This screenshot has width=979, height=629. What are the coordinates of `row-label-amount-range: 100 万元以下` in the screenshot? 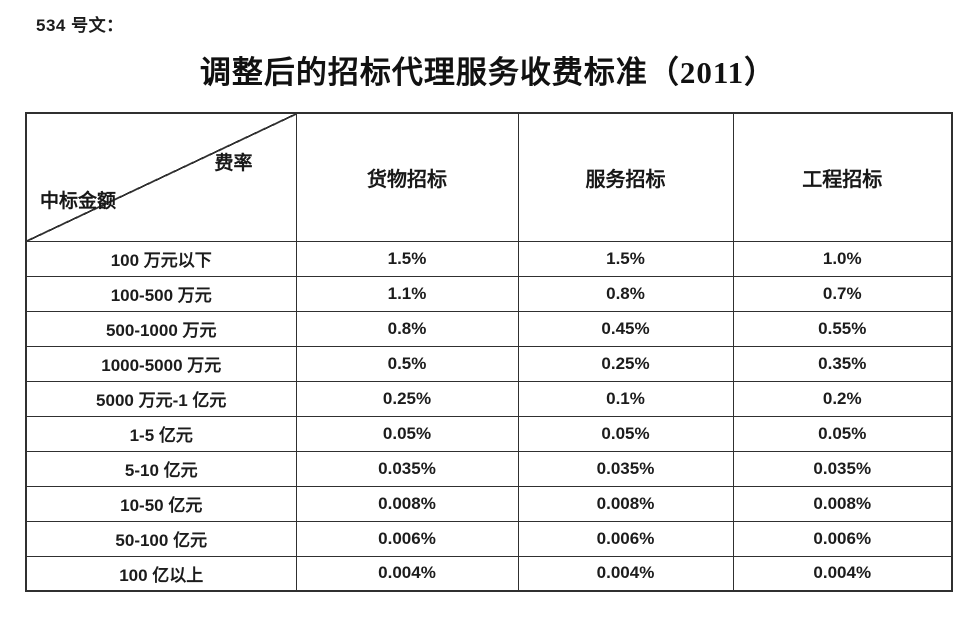 It's located at (161, 258).